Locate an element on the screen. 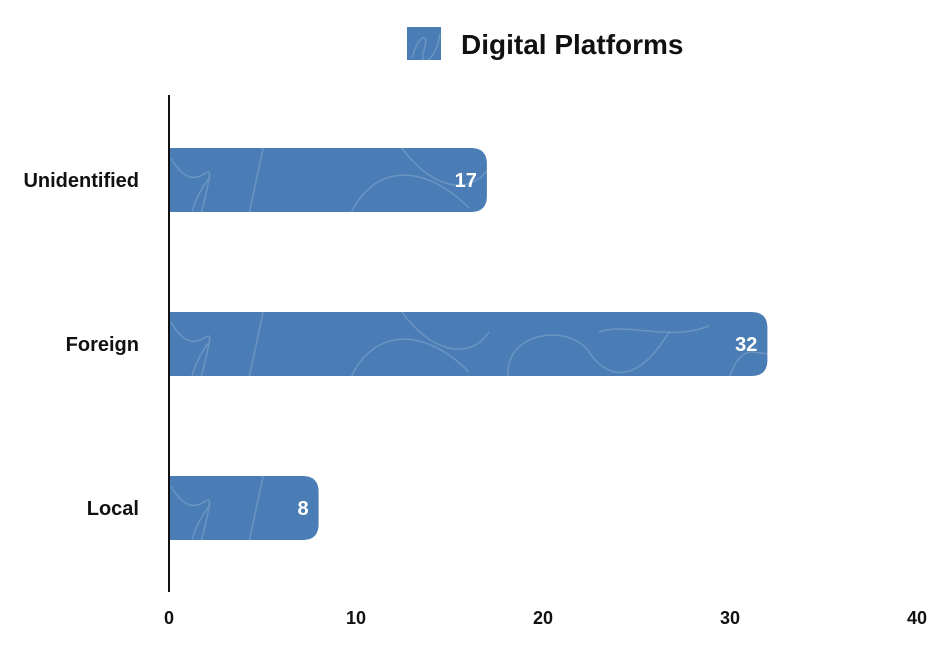 The height and width of the screenshot is (650, 950). x-tick-label: 30 is located at coordinates (730, 618).